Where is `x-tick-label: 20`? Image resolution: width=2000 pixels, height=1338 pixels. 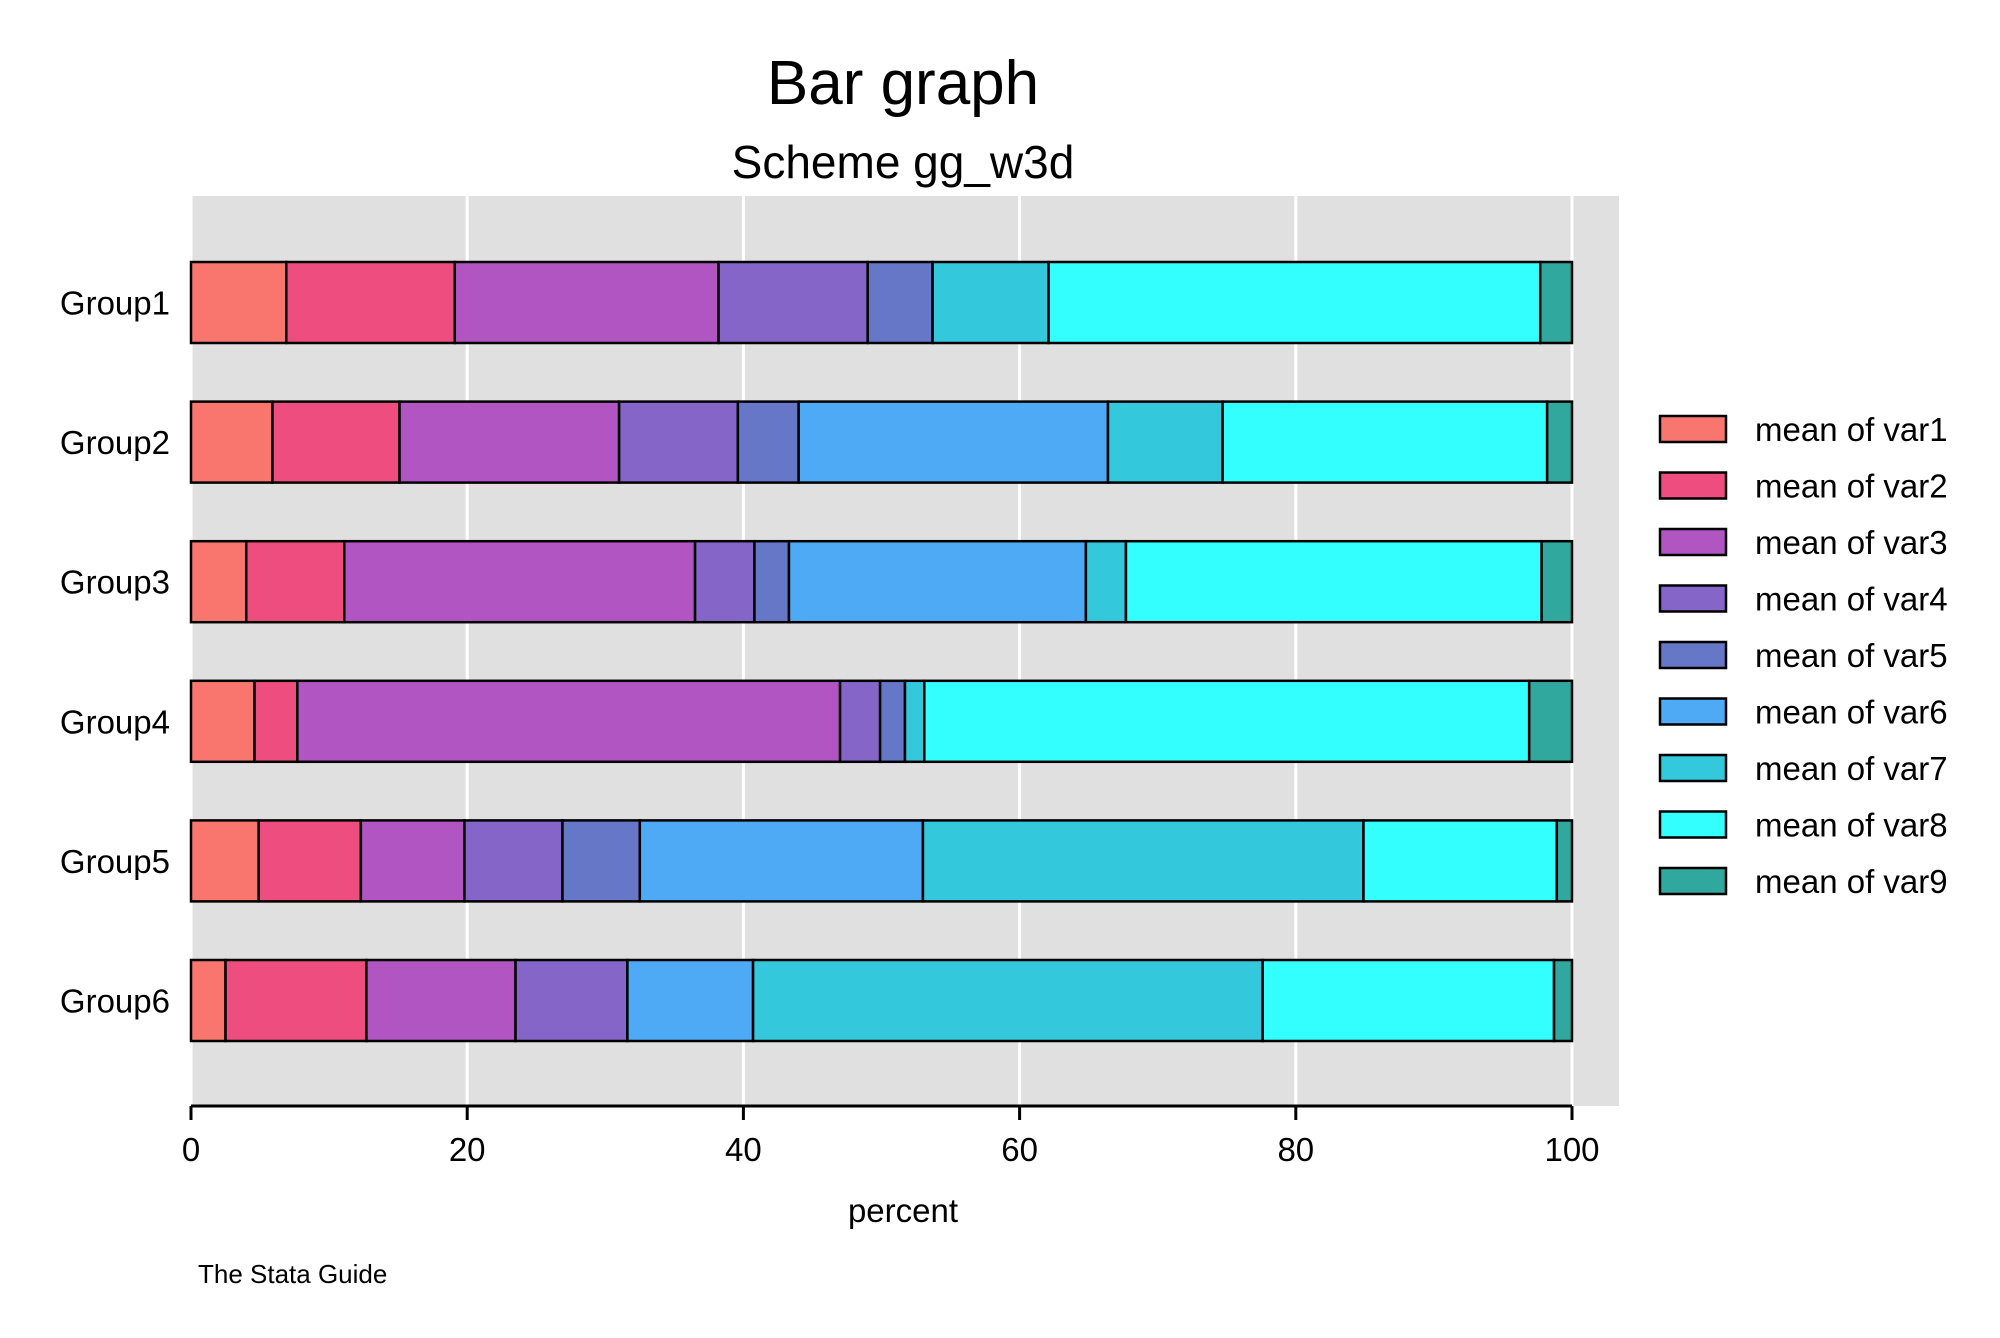 x-tick-label: 20 is located at coordinates (467, 1149).